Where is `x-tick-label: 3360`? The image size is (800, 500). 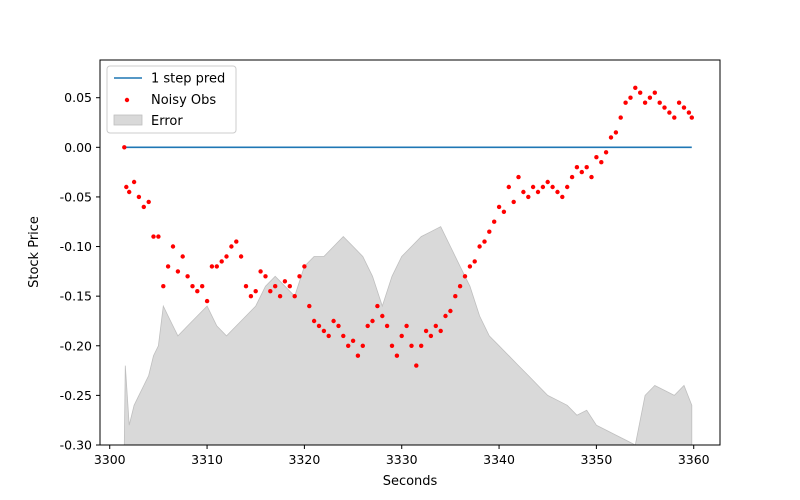
x-tick-label: 3360 is located at coordinates (694, 459).